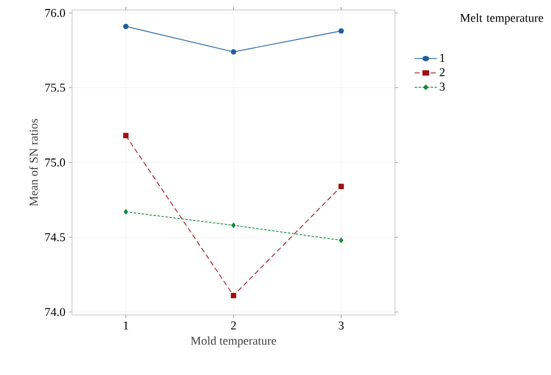 The width and height of the screenshot is (551, 375). I want to click on y-tick-label: 75.0, so click(55, 162).